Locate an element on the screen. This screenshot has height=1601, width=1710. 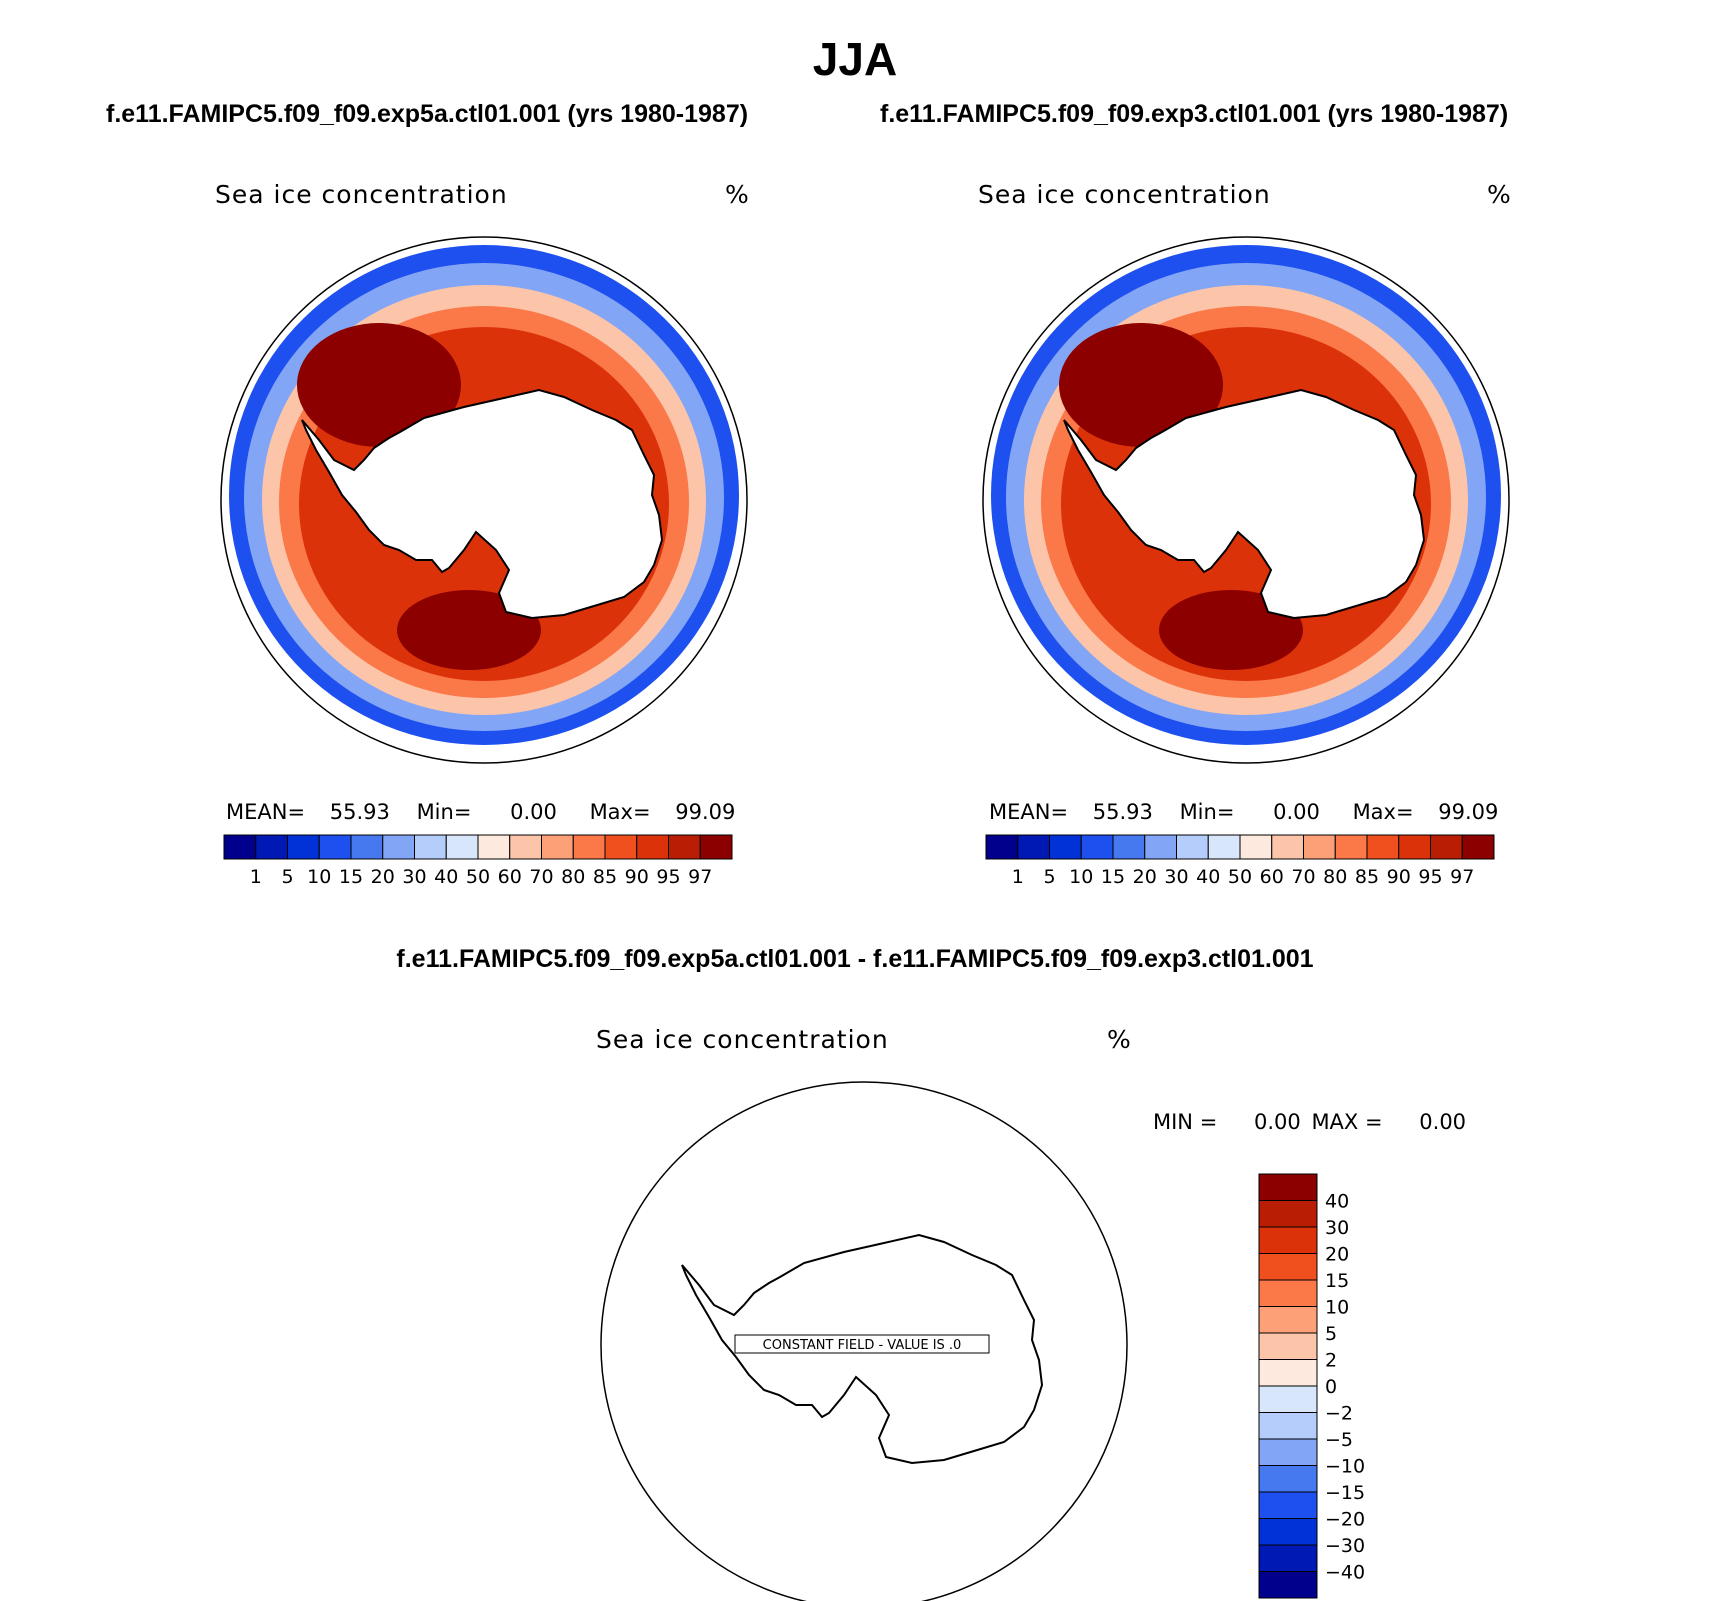
variable-label-right: Sea ice concentration is located at coordinates (1124, 194).